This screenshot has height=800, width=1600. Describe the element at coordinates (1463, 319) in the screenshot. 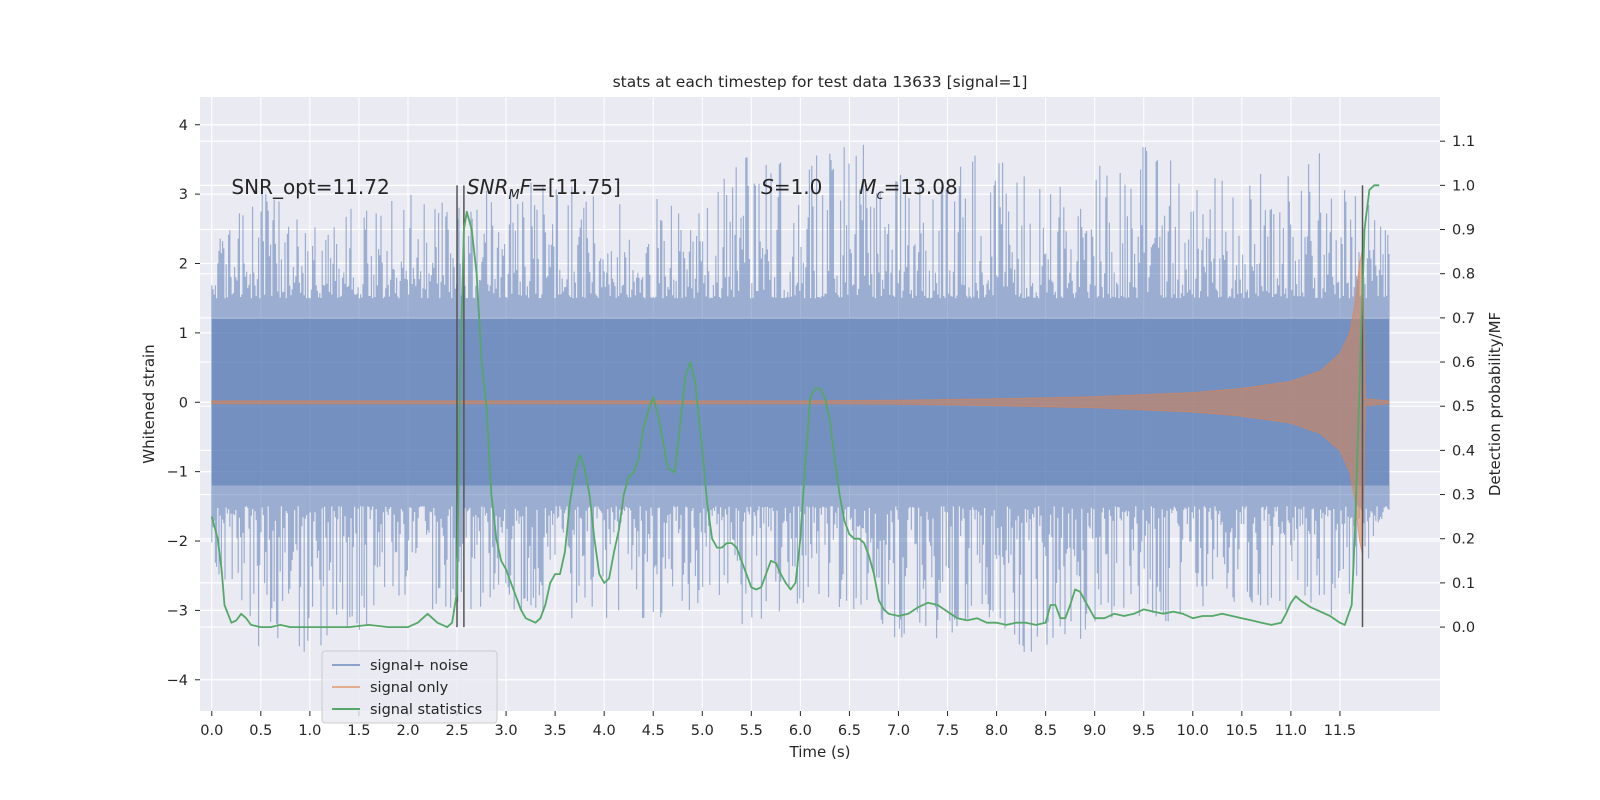

I see `y-right-tick-label: 0.7` at that location.